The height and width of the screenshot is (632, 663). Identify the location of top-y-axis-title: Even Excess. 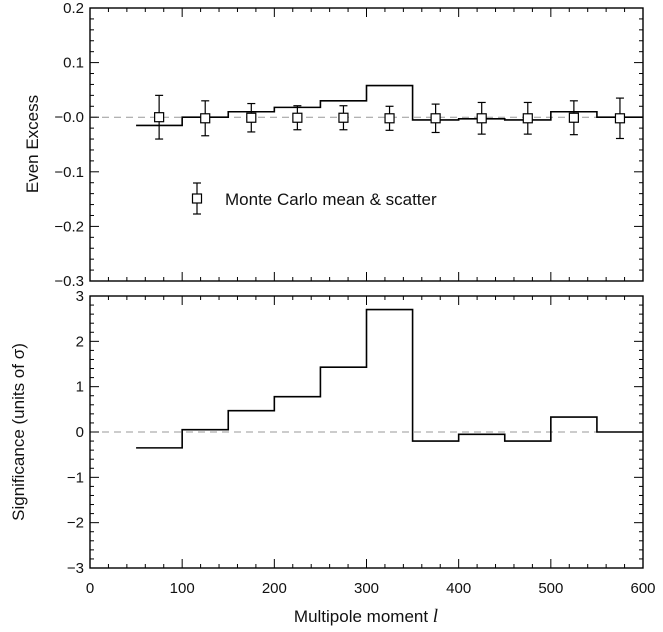
(32, 144).